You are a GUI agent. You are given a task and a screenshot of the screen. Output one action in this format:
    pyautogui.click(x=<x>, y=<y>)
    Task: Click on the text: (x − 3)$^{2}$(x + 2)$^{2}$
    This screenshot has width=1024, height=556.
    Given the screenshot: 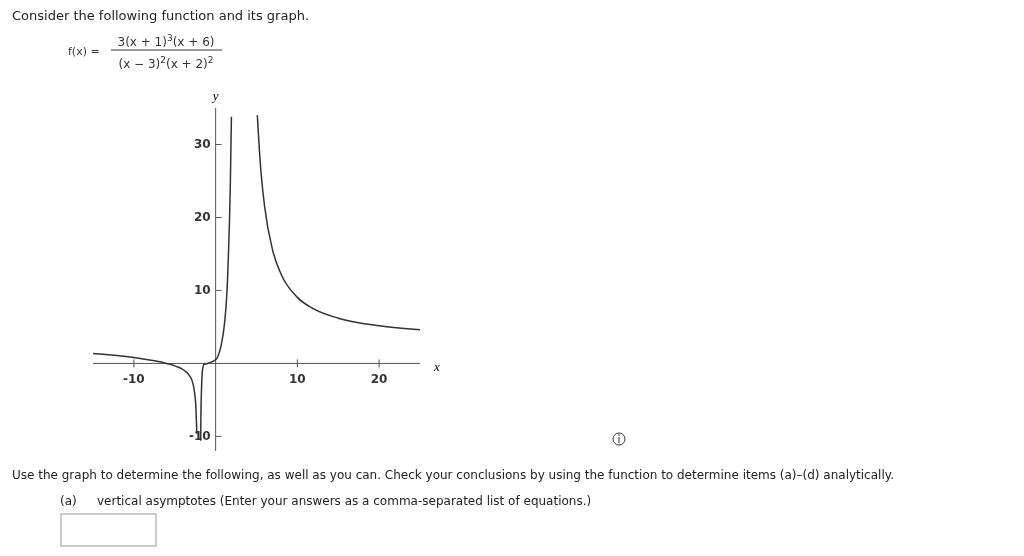 What is the action you would take?
    pyautogui.click(x=166, y=63)
    